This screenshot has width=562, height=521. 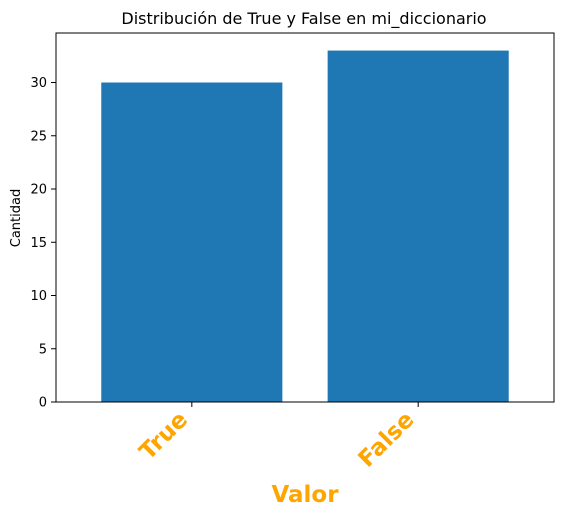 I want to click on y-axis: 0 5 10 15 20 25 30, so click(x=43, y=243).